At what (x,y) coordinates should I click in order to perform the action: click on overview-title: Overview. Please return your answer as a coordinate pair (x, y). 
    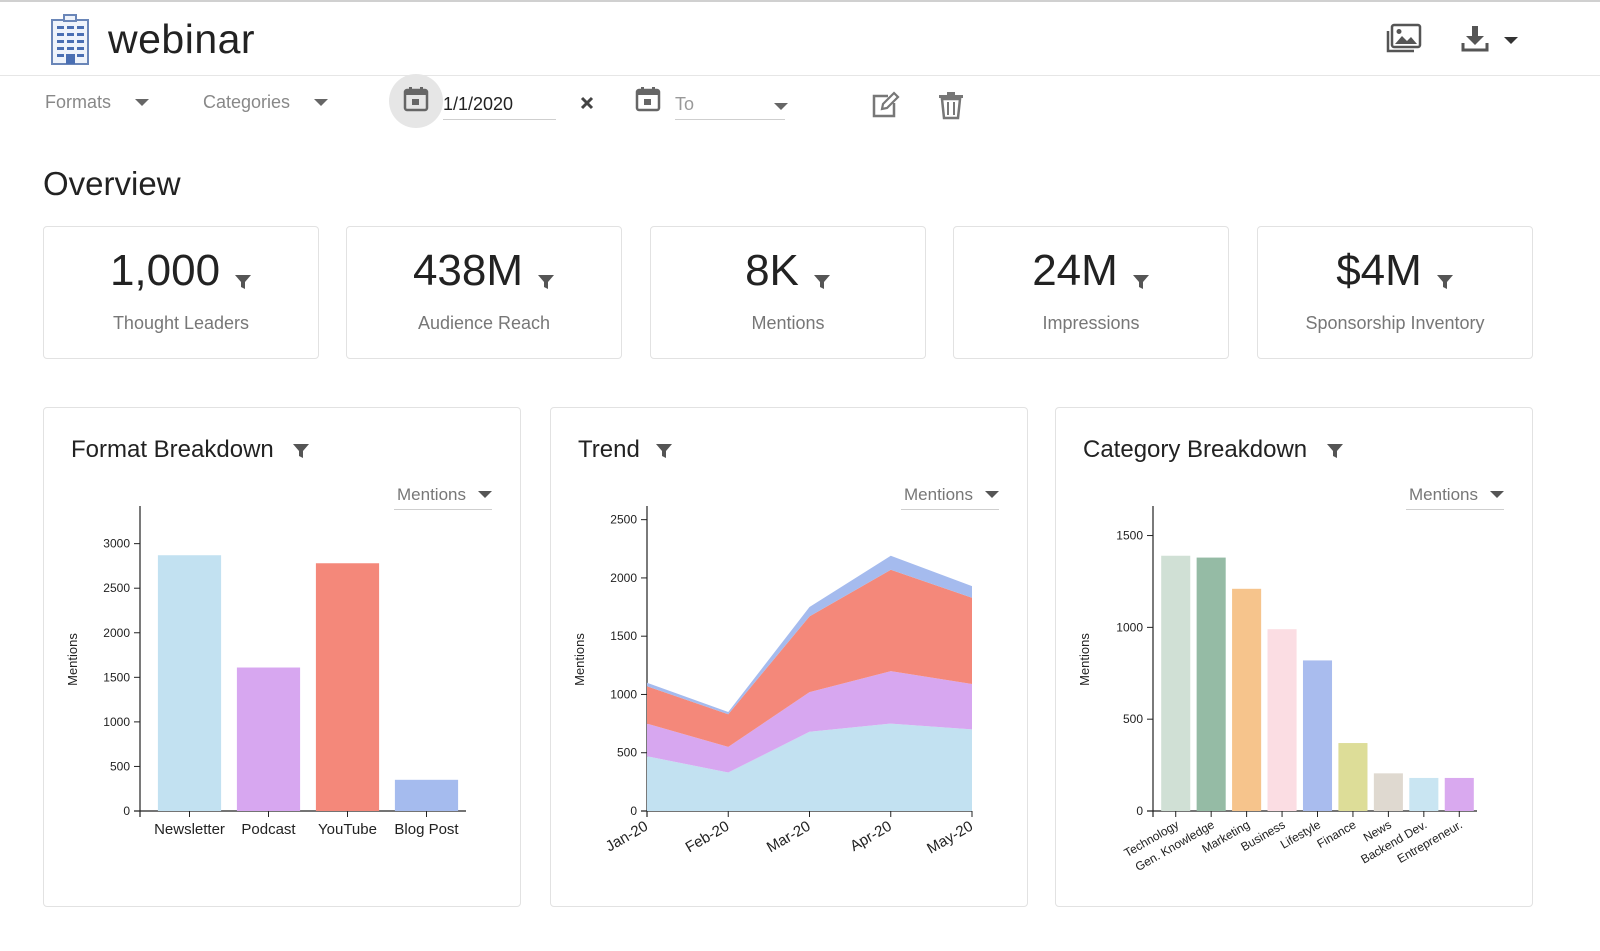
    Looking at the image, I should click on (112, 183).